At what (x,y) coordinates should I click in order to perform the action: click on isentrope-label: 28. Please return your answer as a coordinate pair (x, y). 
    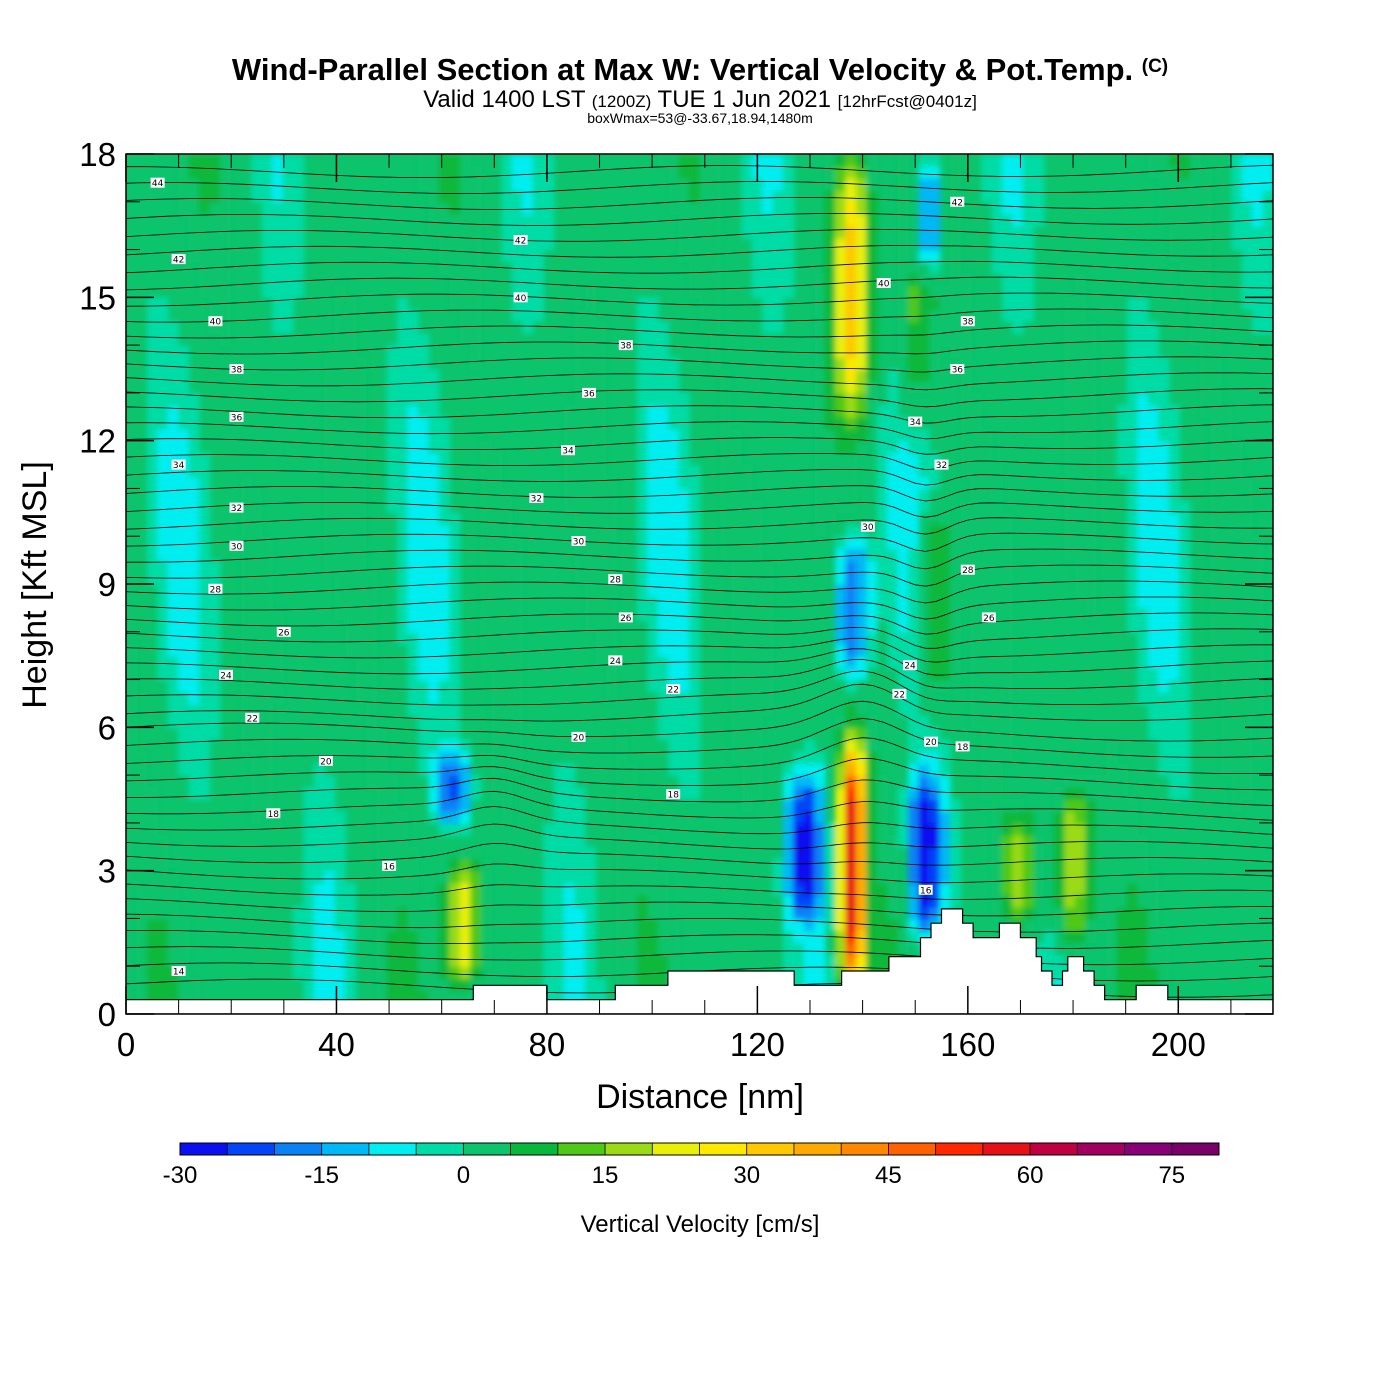
    Looking at the image, I should click on (615, 580).